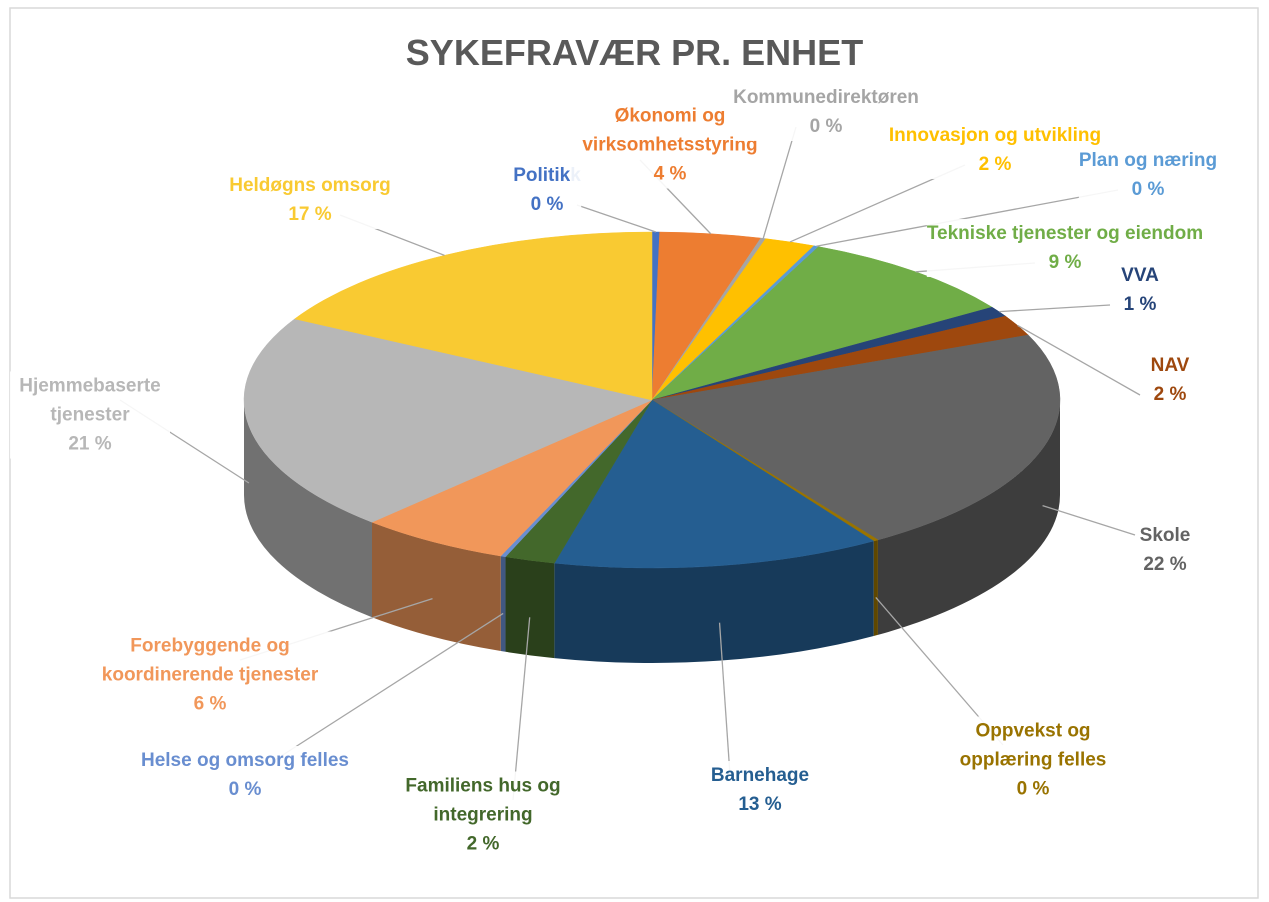 This screenshot has height=902, width=1269. What do you see at coordinates (634, 52) in the screenshot?
I see `chart-title: SYKEFRAVÆR PR. ENHET` at bounding box center [634, 52].